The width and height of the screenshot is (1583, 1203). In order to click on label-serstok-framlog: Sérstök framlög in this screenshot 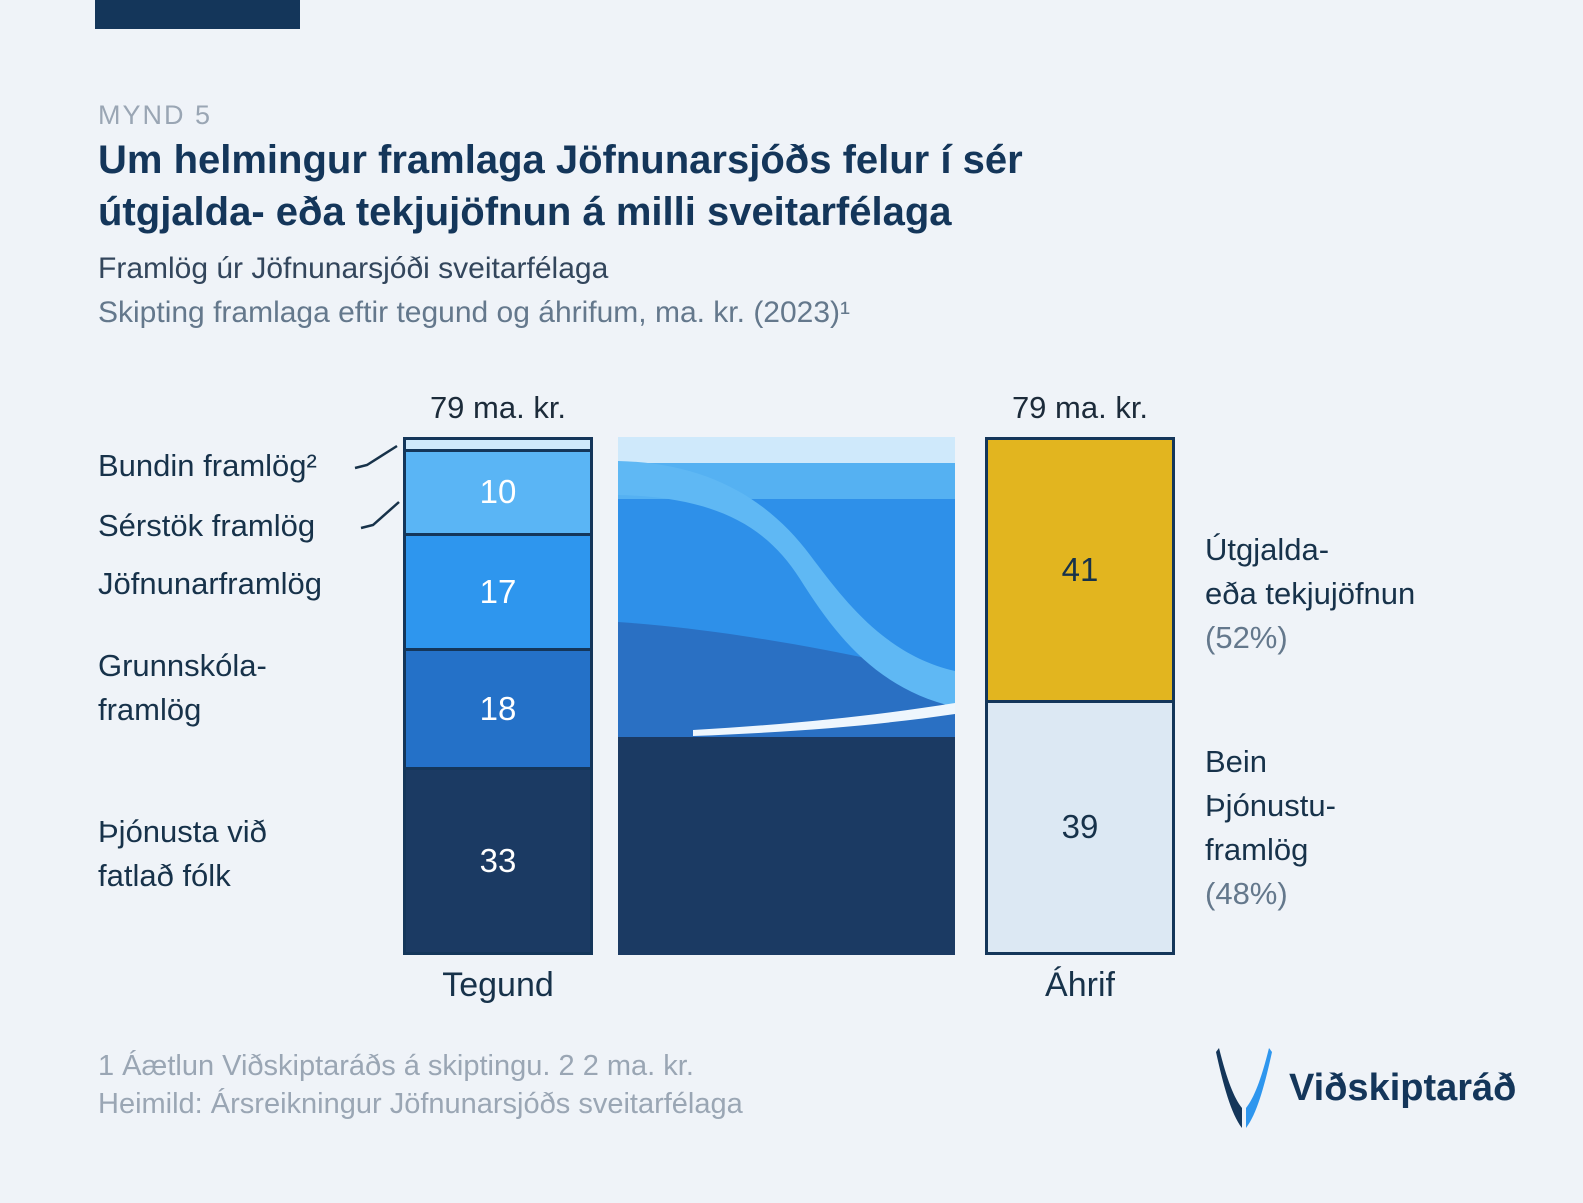, I will do `click(206, 526)`.